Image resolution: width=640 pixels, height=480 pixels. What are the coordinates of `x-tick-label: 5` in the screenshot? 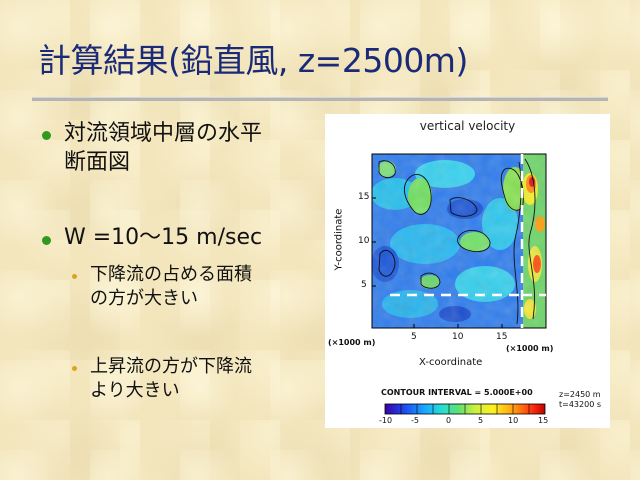 It's located at (414, 337).